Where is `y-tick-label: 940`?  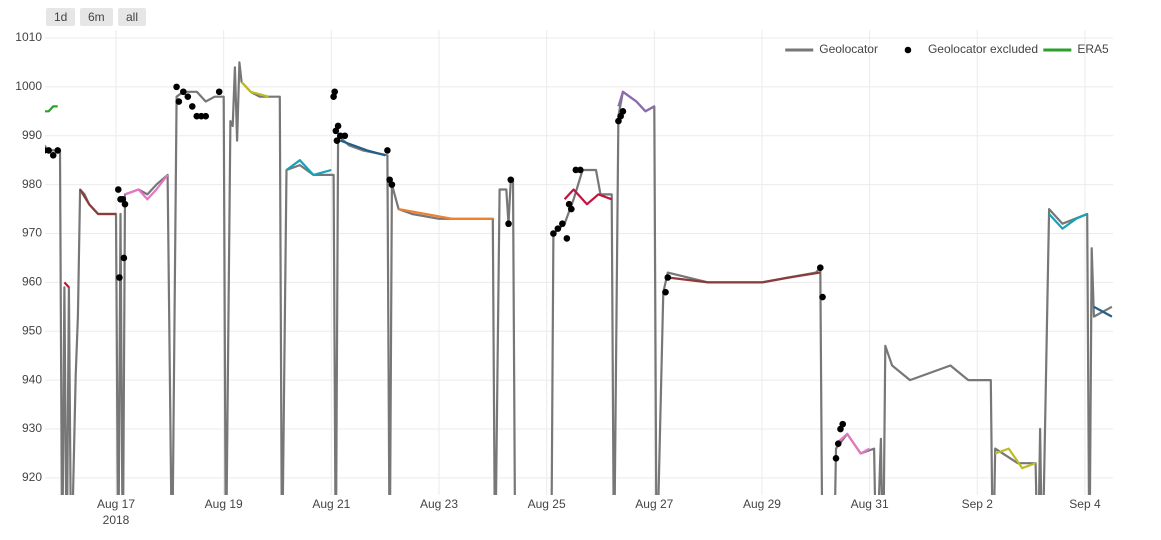
y-tick-label: 940 is located at coordinates (32, 379).